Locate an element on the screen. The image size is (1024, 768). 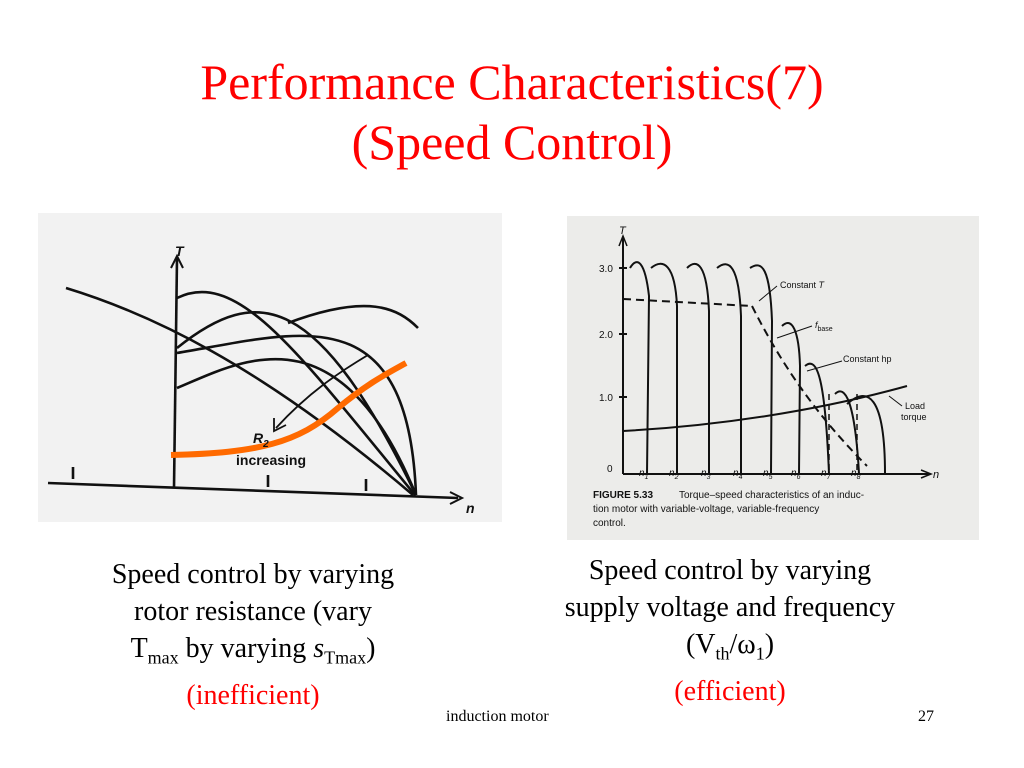
increasing-label: increasing is located at coordinates (271, 460).